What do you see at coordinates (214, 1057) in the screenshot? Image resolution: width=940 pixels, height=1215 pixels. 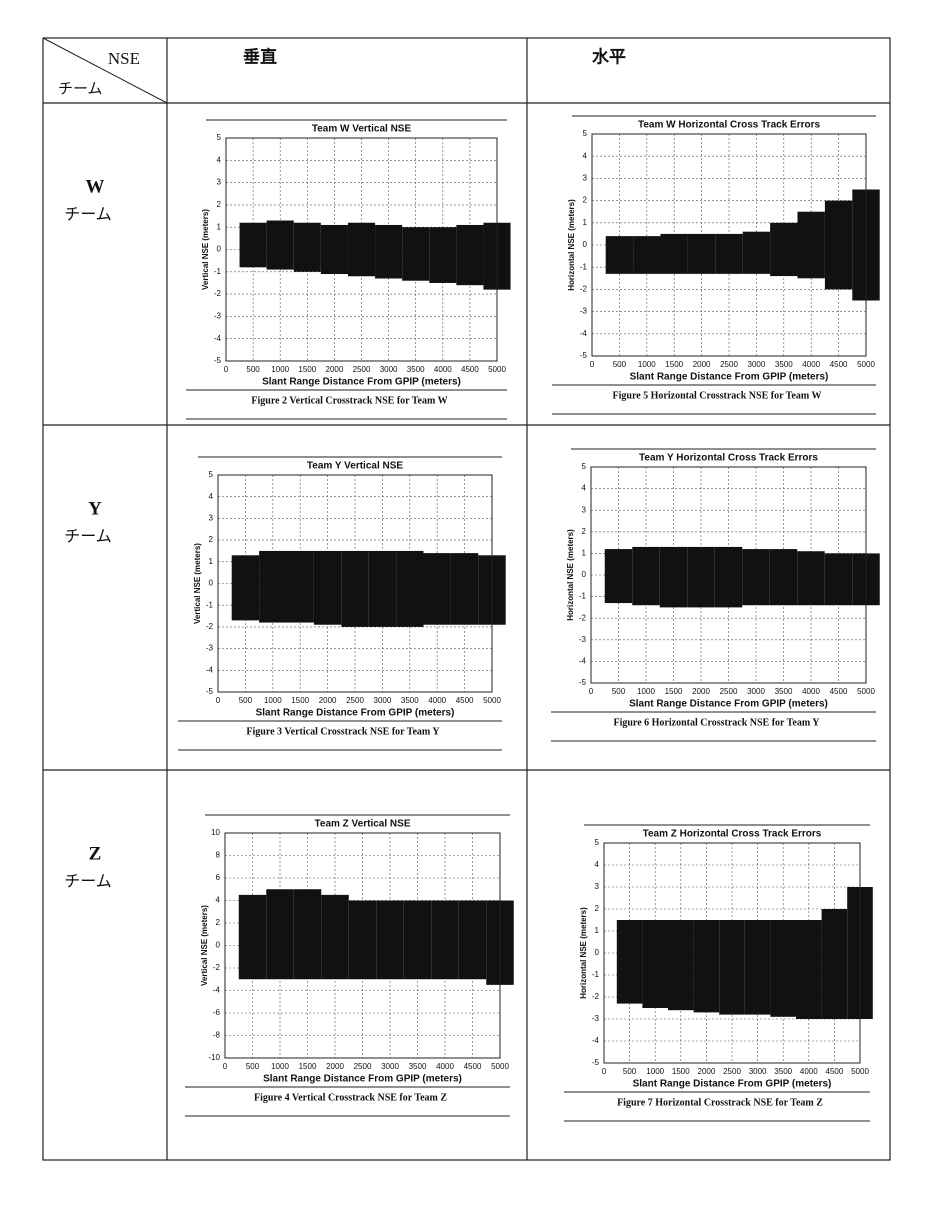 I see `y-tick-label: -10` at bounding box center [214, 1057].